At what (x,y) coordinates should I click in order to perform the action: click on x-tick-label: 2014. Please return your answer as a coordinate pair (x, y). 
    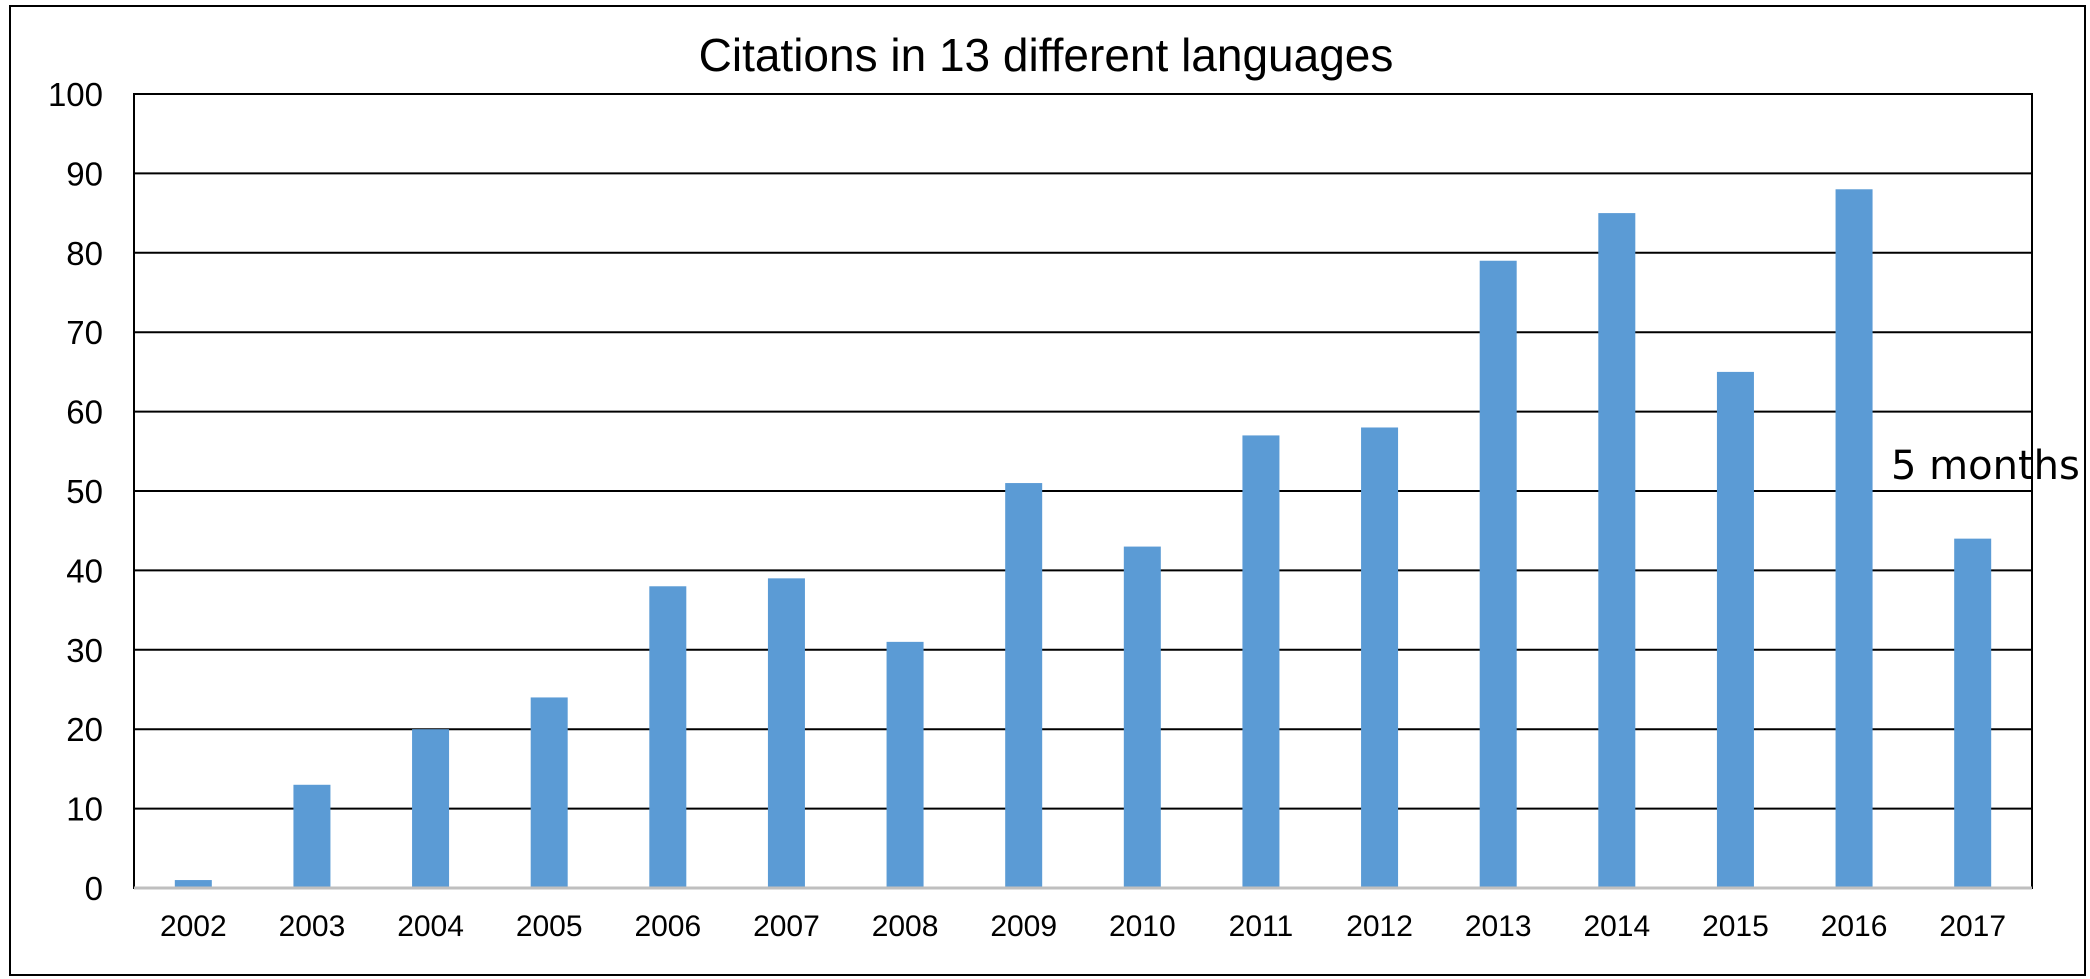
    Looking at the image, I should click on (1616, 926).